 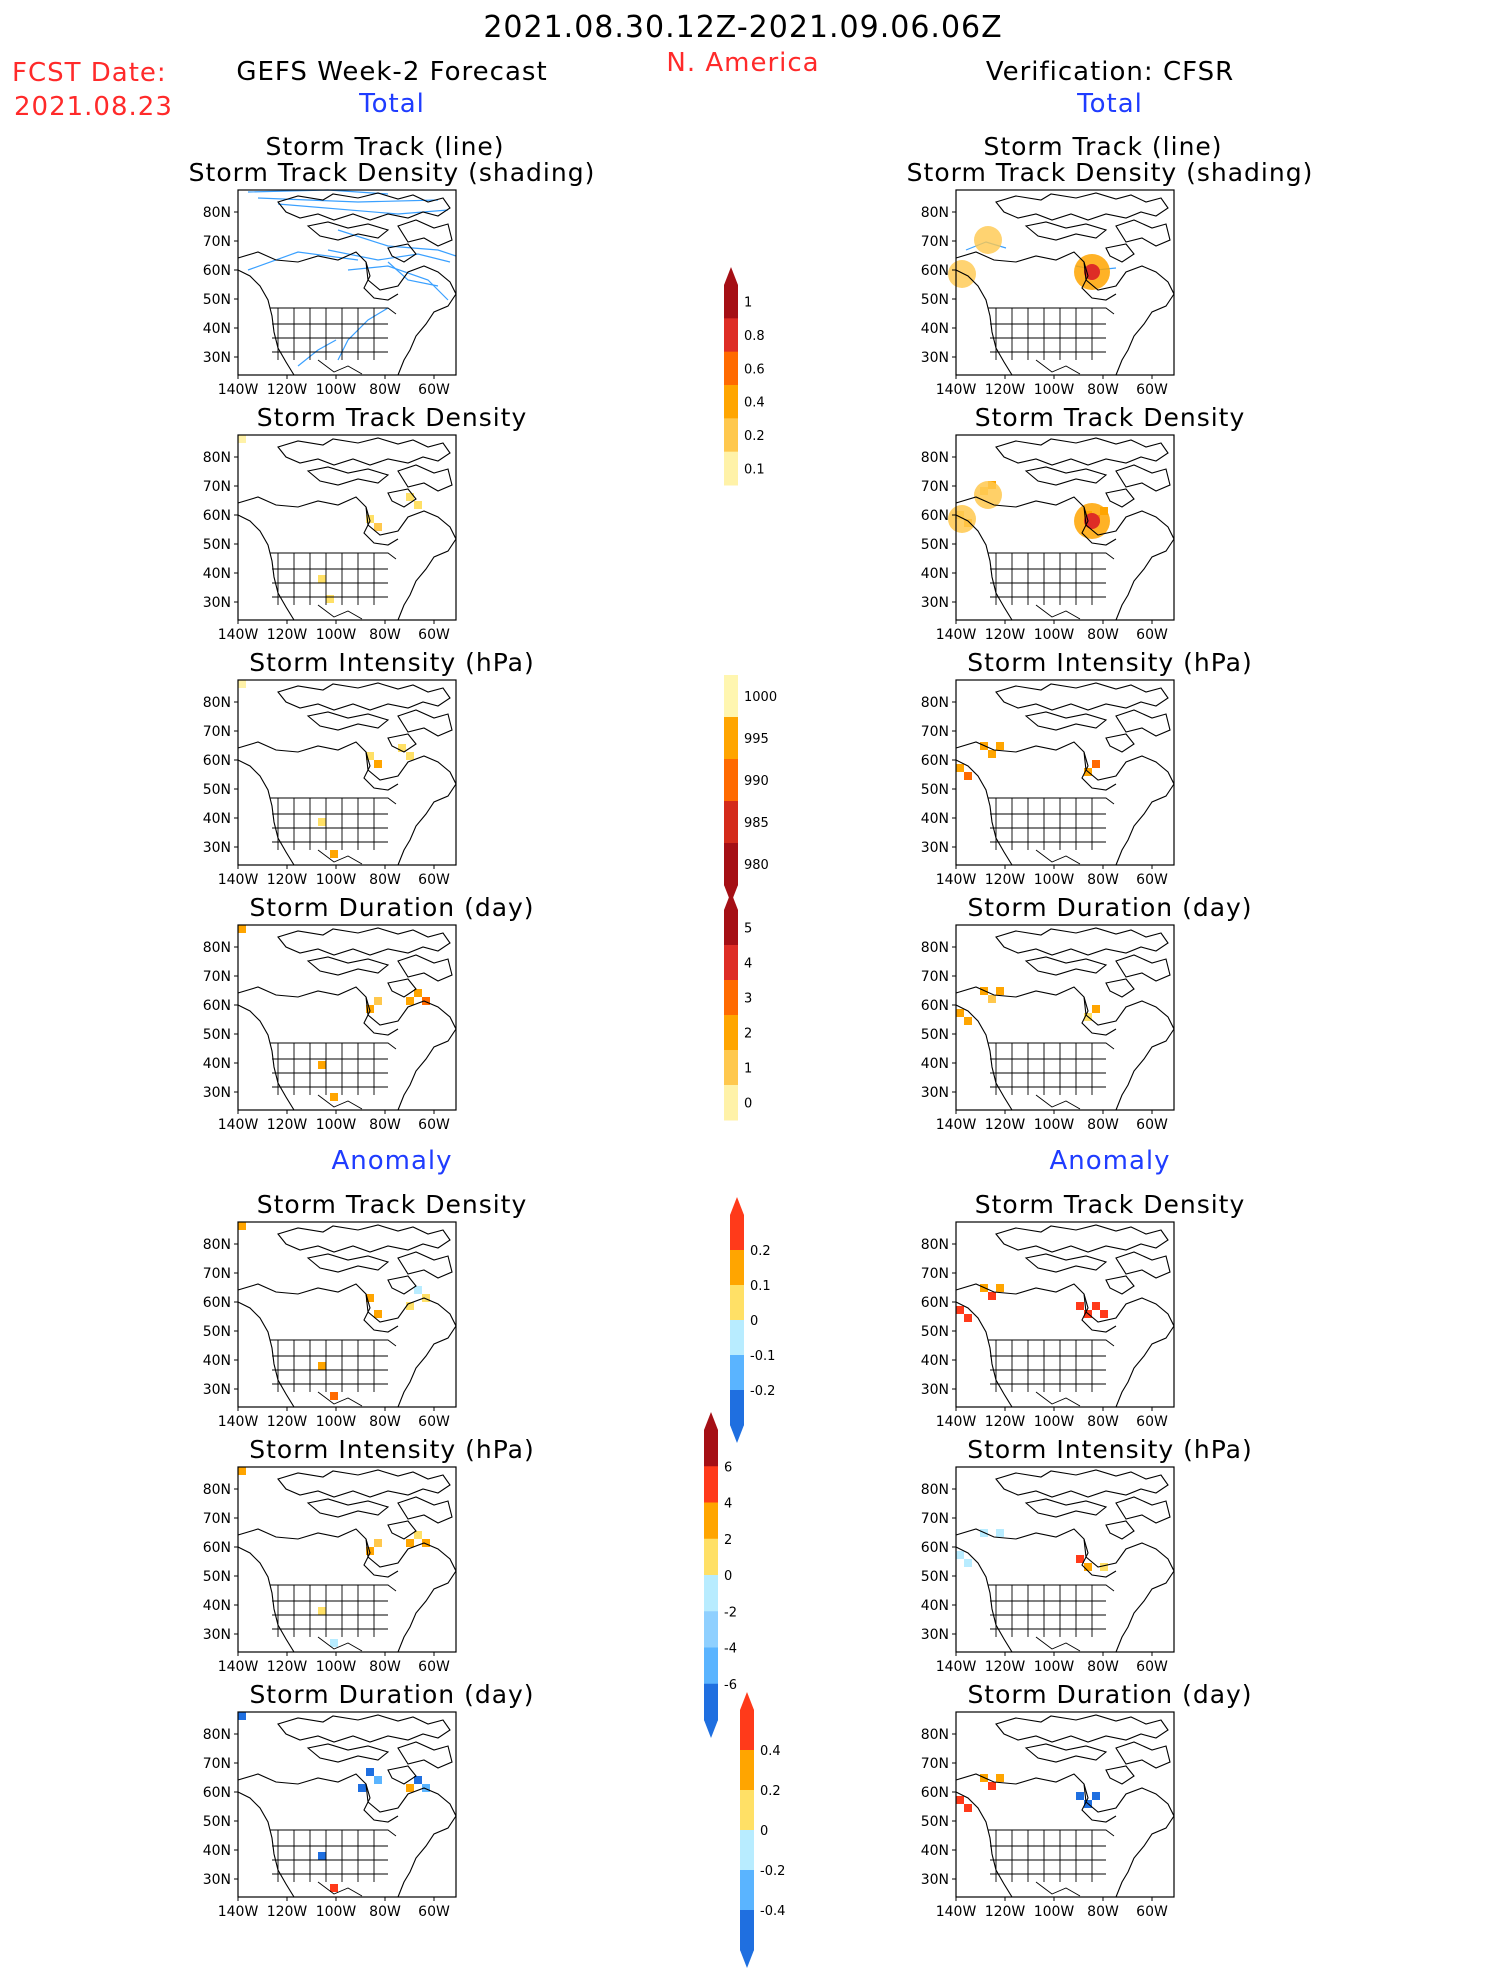 I want to click on colorbar-arrow-top, so click(x=747, y=1701).